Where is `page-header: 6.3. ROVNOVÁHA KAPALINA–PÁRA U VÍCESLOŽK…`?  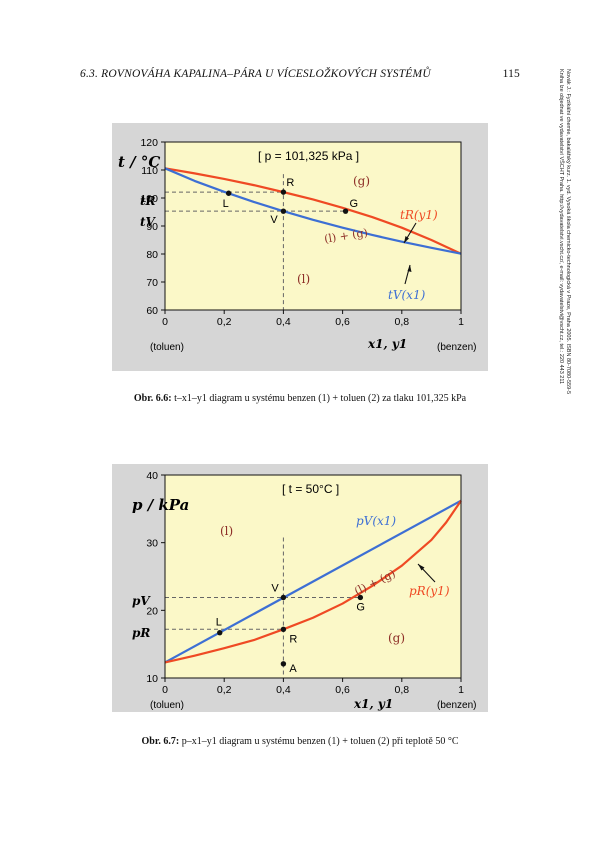 page-header: 6.3. ROVNOVÁHA KAPALINA–PÁRA U VÍCESLOŽK… is located at coordinates (300, 76).